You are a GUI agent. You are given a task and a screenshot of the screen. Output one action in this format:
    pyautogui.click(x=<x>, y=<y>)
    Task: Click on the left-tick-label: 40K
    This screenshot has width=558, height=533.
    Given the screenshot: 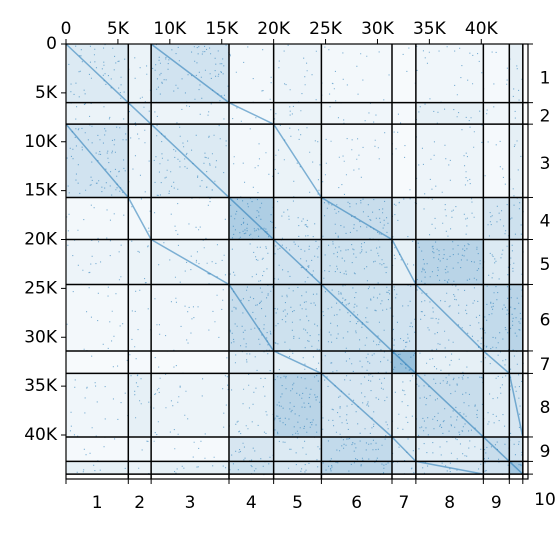 What is the action you would take?
    pyautogui.click(x=41, y=435)
    